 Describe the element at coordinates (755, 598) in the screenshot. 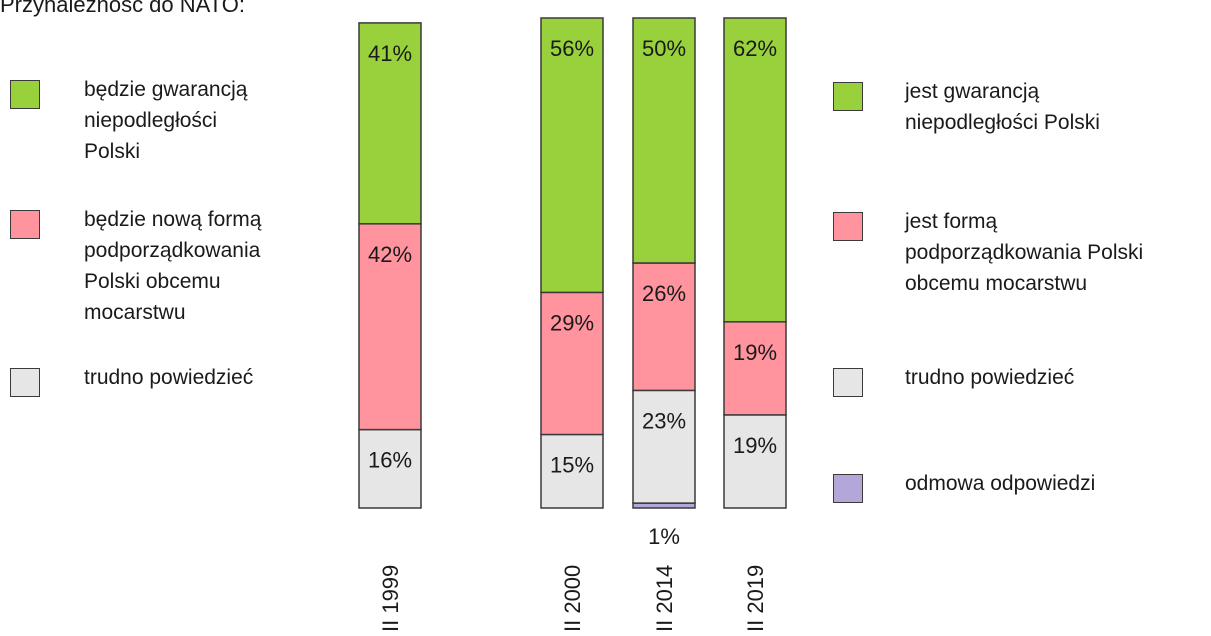

I see `category-label: II 2019` at that location.